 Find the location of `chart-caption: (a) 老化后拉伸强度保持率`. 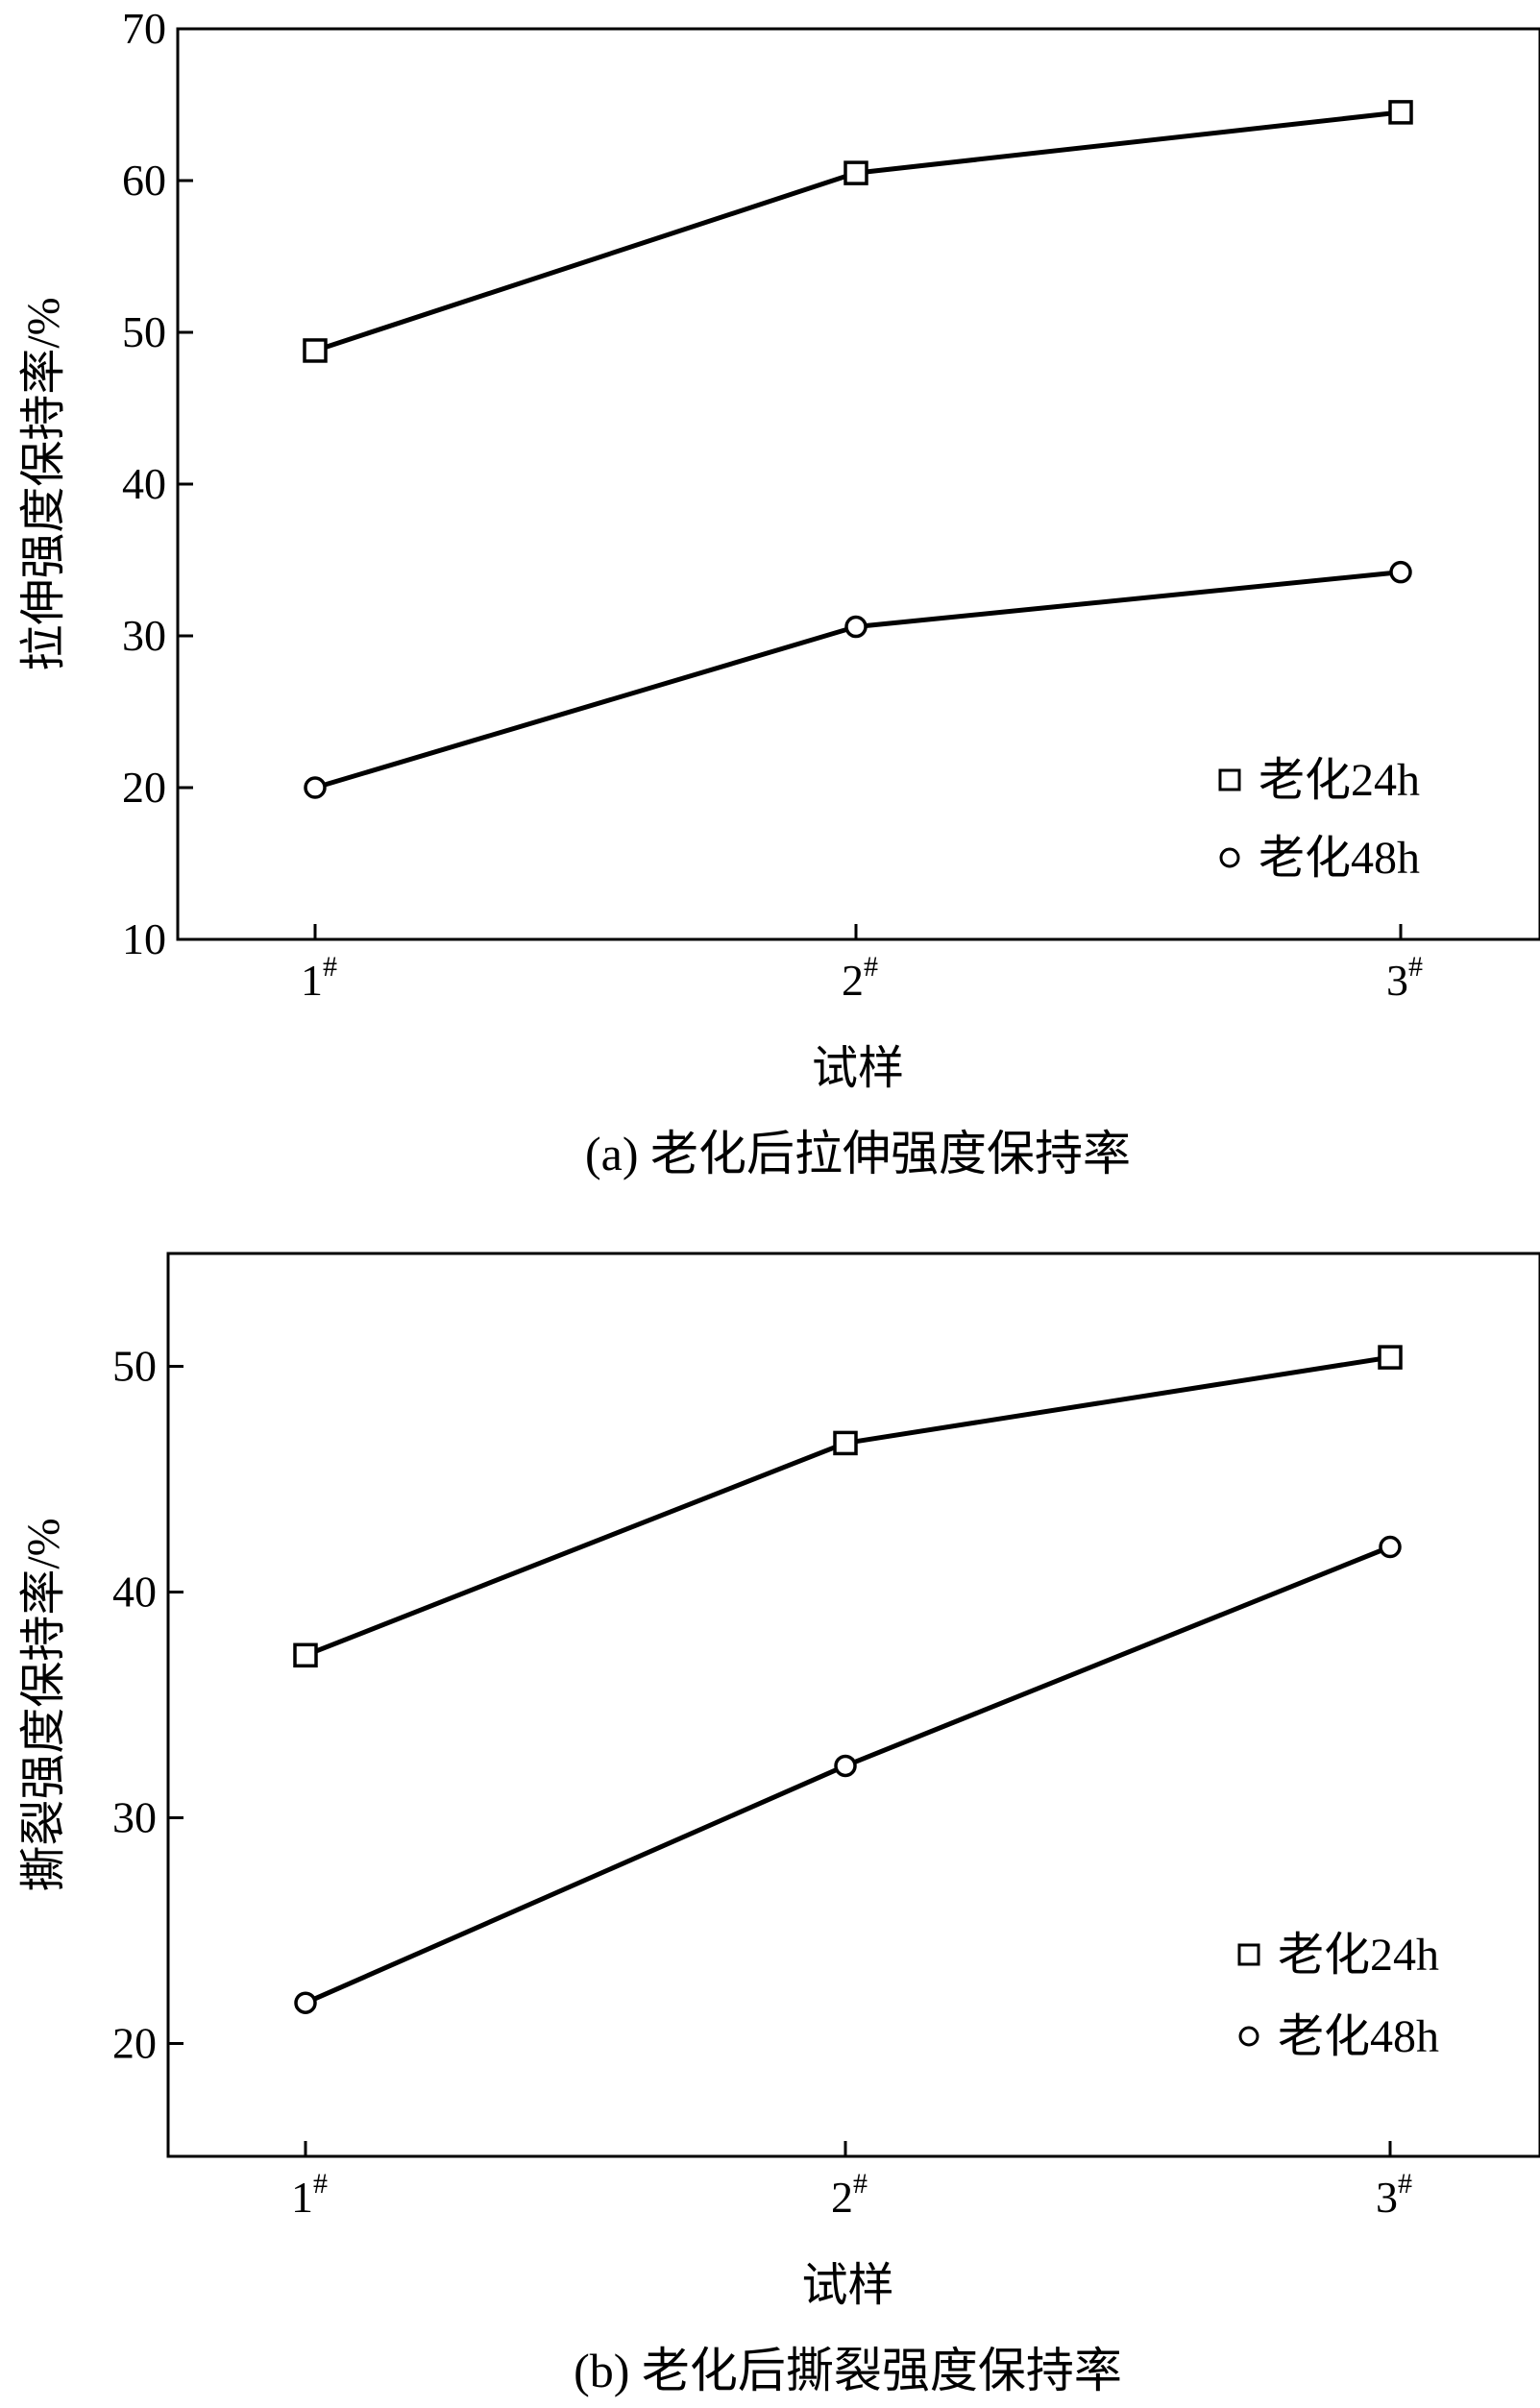

chart-caption: (a) 老化后拉伸强度保持率 is located at coordinates (858, 1153).